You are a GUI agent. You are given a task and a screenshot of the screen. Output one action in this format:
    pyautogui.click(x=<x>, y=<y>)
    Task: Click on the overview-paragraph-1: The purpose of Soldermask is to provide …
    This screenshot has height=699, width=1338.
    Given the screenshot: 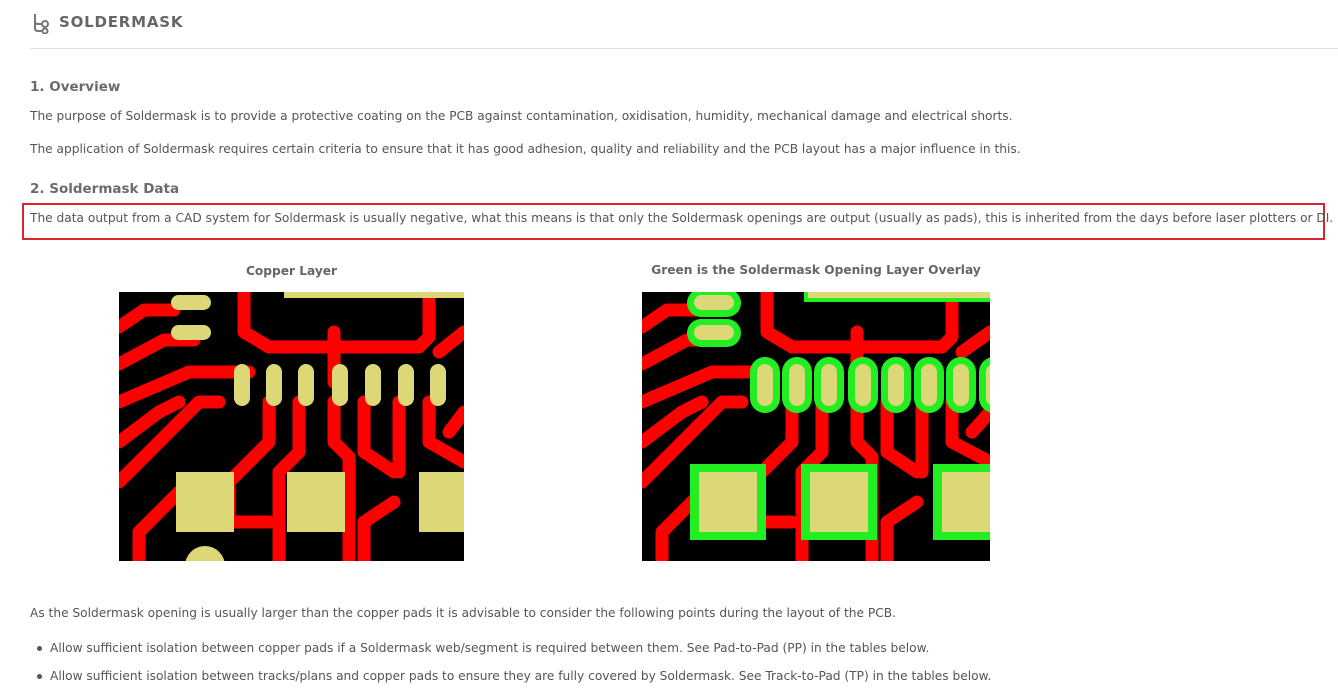 What is the action you would take?
    pyautogui.click(x=521, y=116)
    